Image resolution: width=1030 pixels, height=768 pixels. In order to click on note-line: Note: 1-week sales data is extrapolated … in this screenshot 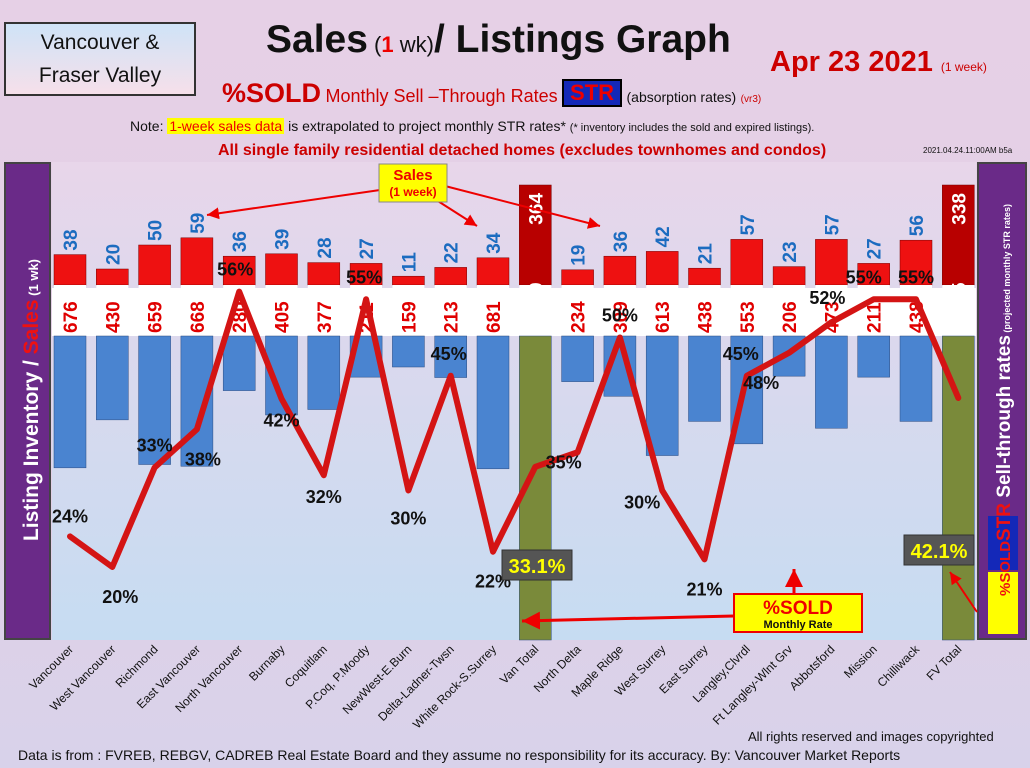, I will do `click(472, 126)`.